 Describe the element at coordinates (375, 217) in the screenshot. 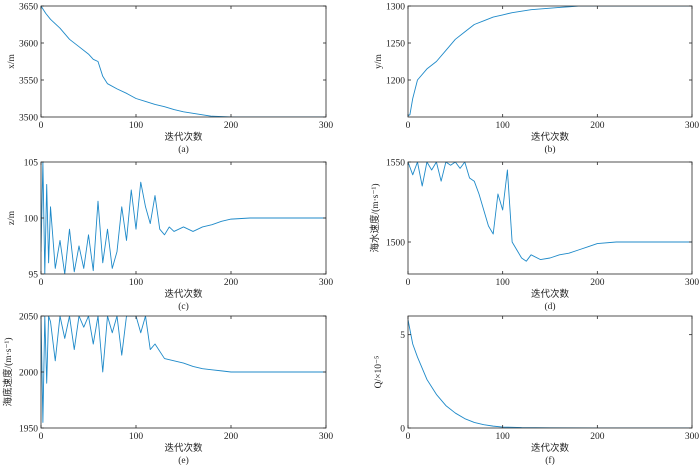

I see `y-axis-label: 海水速度/(m·s⁻¹)` at that location.